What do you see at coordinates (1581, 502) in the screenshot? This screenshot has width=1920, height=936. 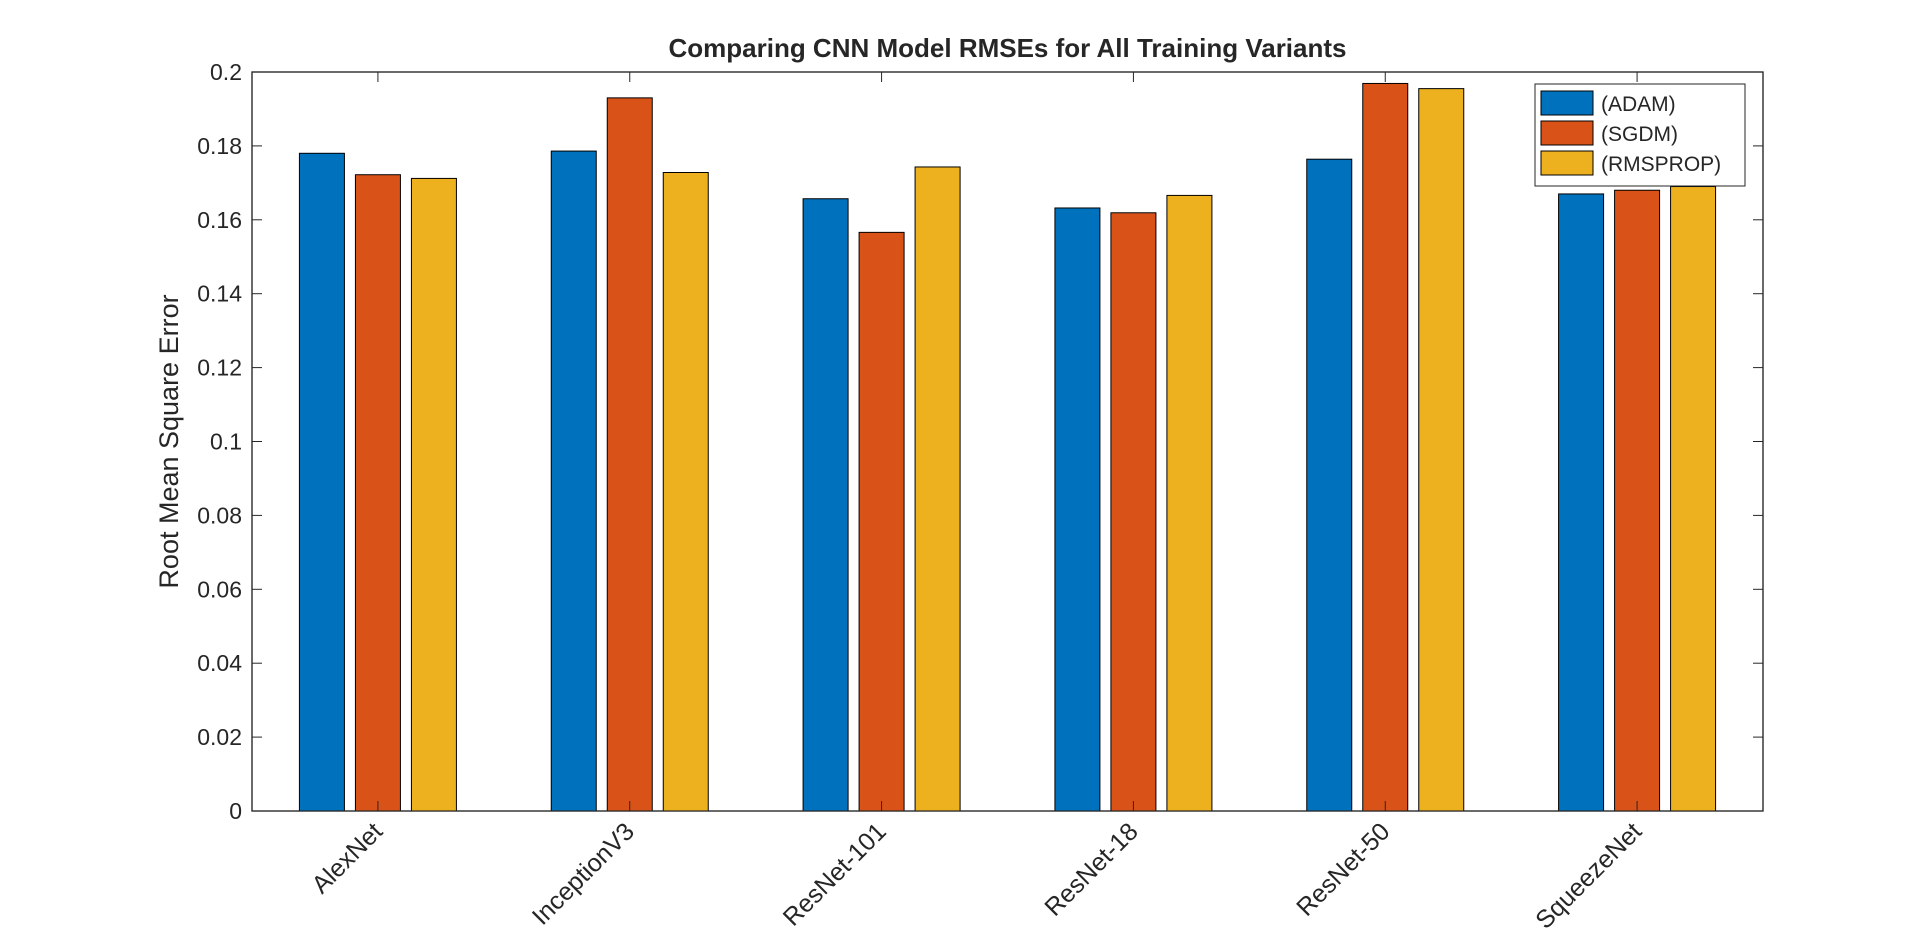 I see `bar-squeezenet-adam` at bounding box center [1581, 502].